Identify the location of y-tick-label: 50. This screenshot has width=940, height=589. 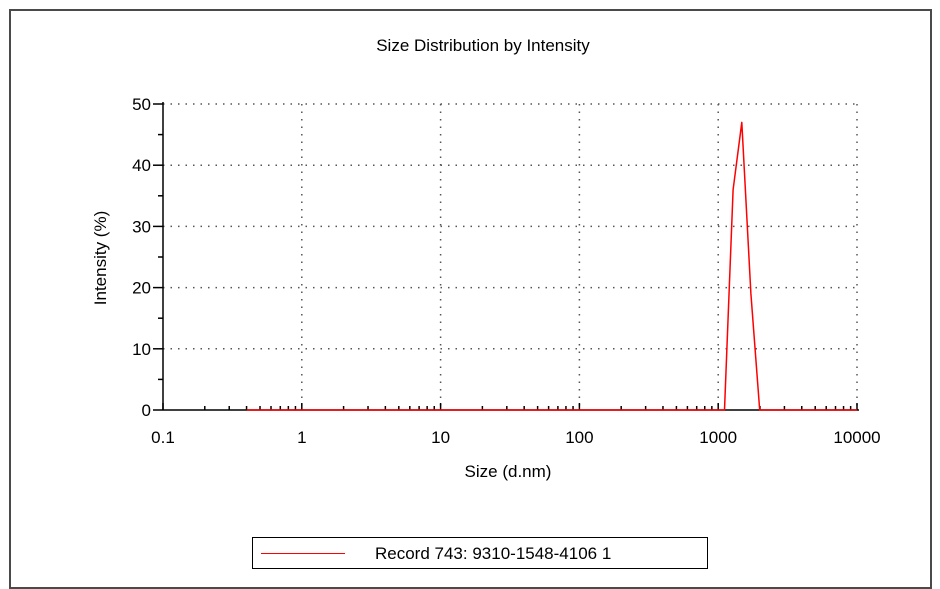
(141, 104).